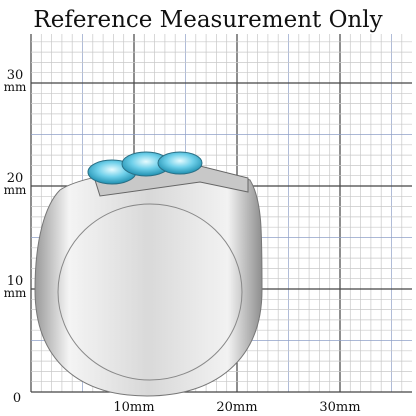 This screenshot has width=416, height=416. Describe the element at coordinates (133, 407) in the screenshot. I see `x-label: 10mm` at that location.